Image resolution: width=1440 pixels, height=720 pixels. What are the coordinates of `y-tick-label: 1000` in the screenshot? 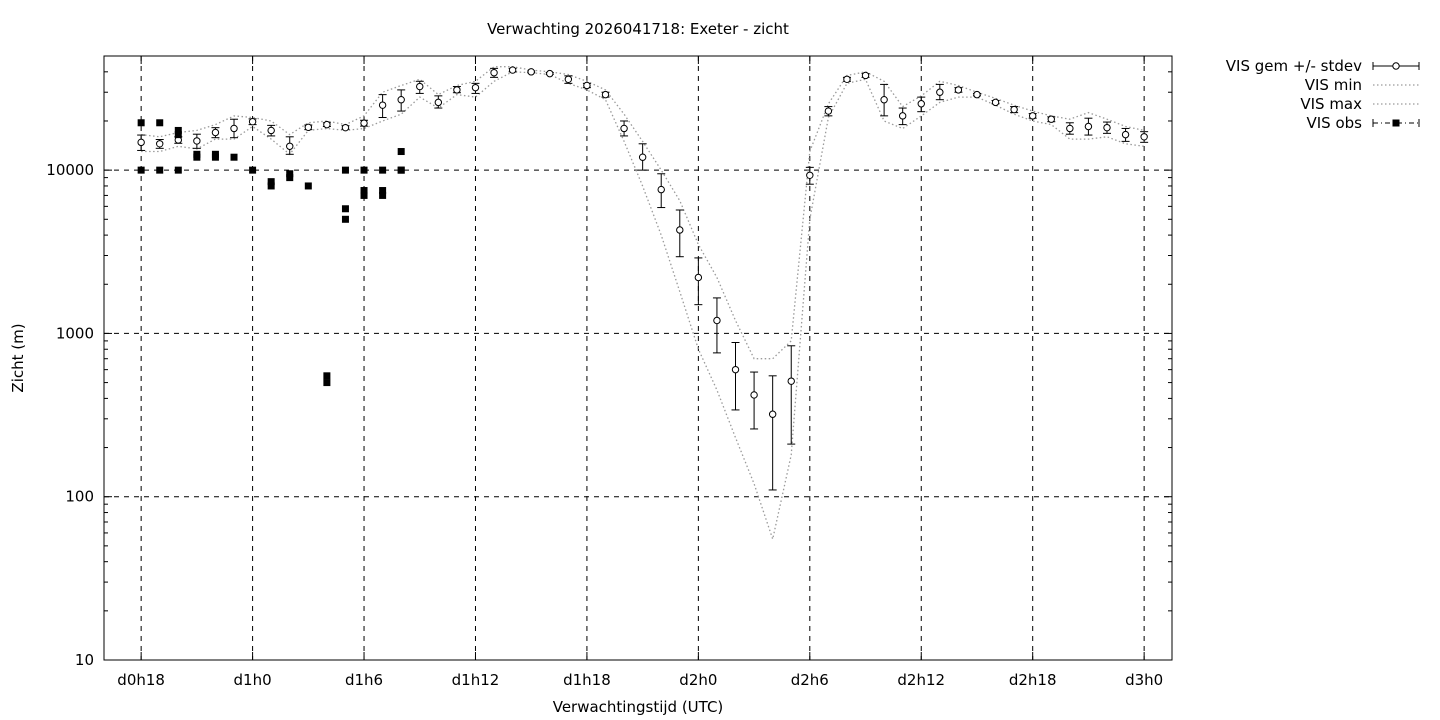 It's located at (75, 333).